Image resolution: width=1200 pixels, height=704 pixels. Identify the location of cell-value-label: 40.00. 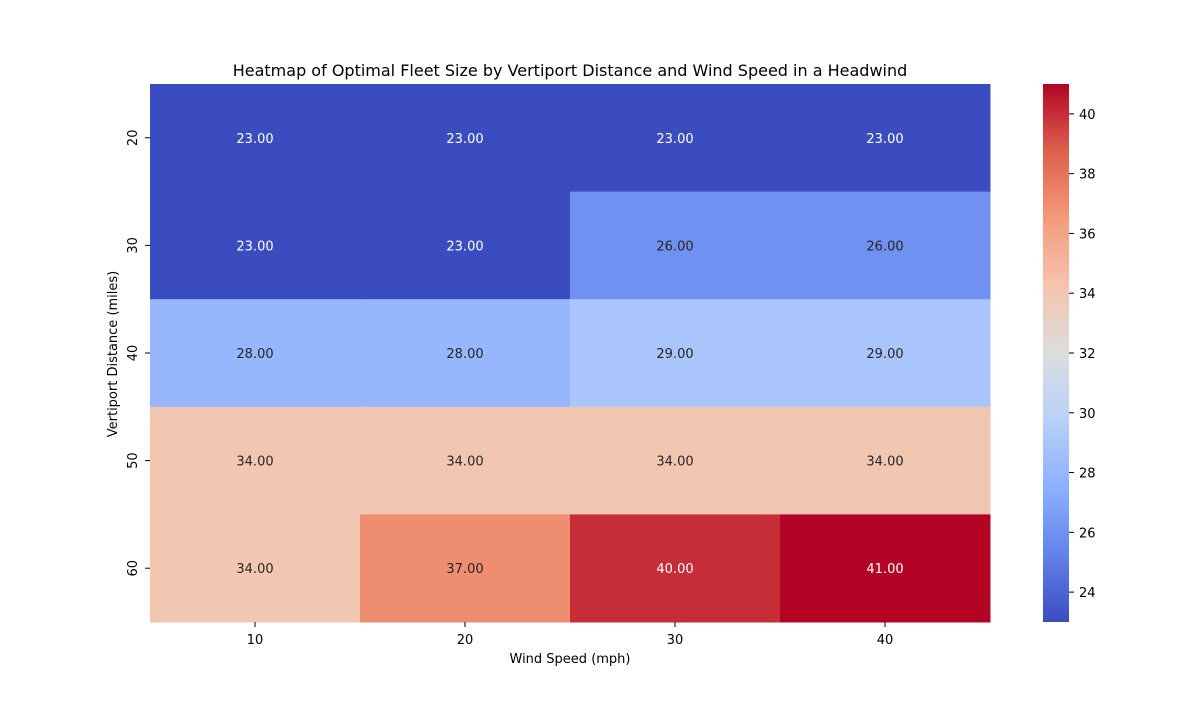
(674, 569).